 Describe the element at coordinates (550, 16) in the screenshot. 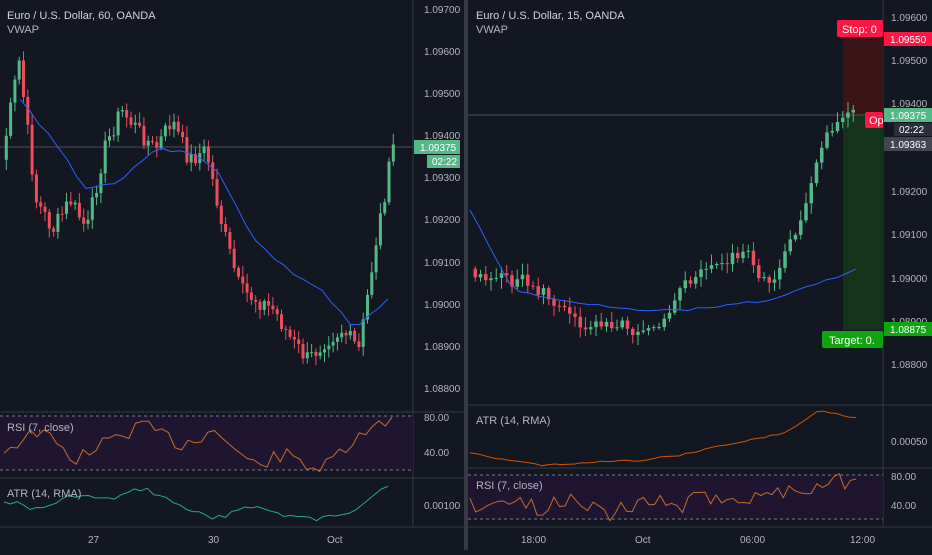

I see `right-chart-title: Euro / U.S. Dollar, 15, OANDA` at that location.